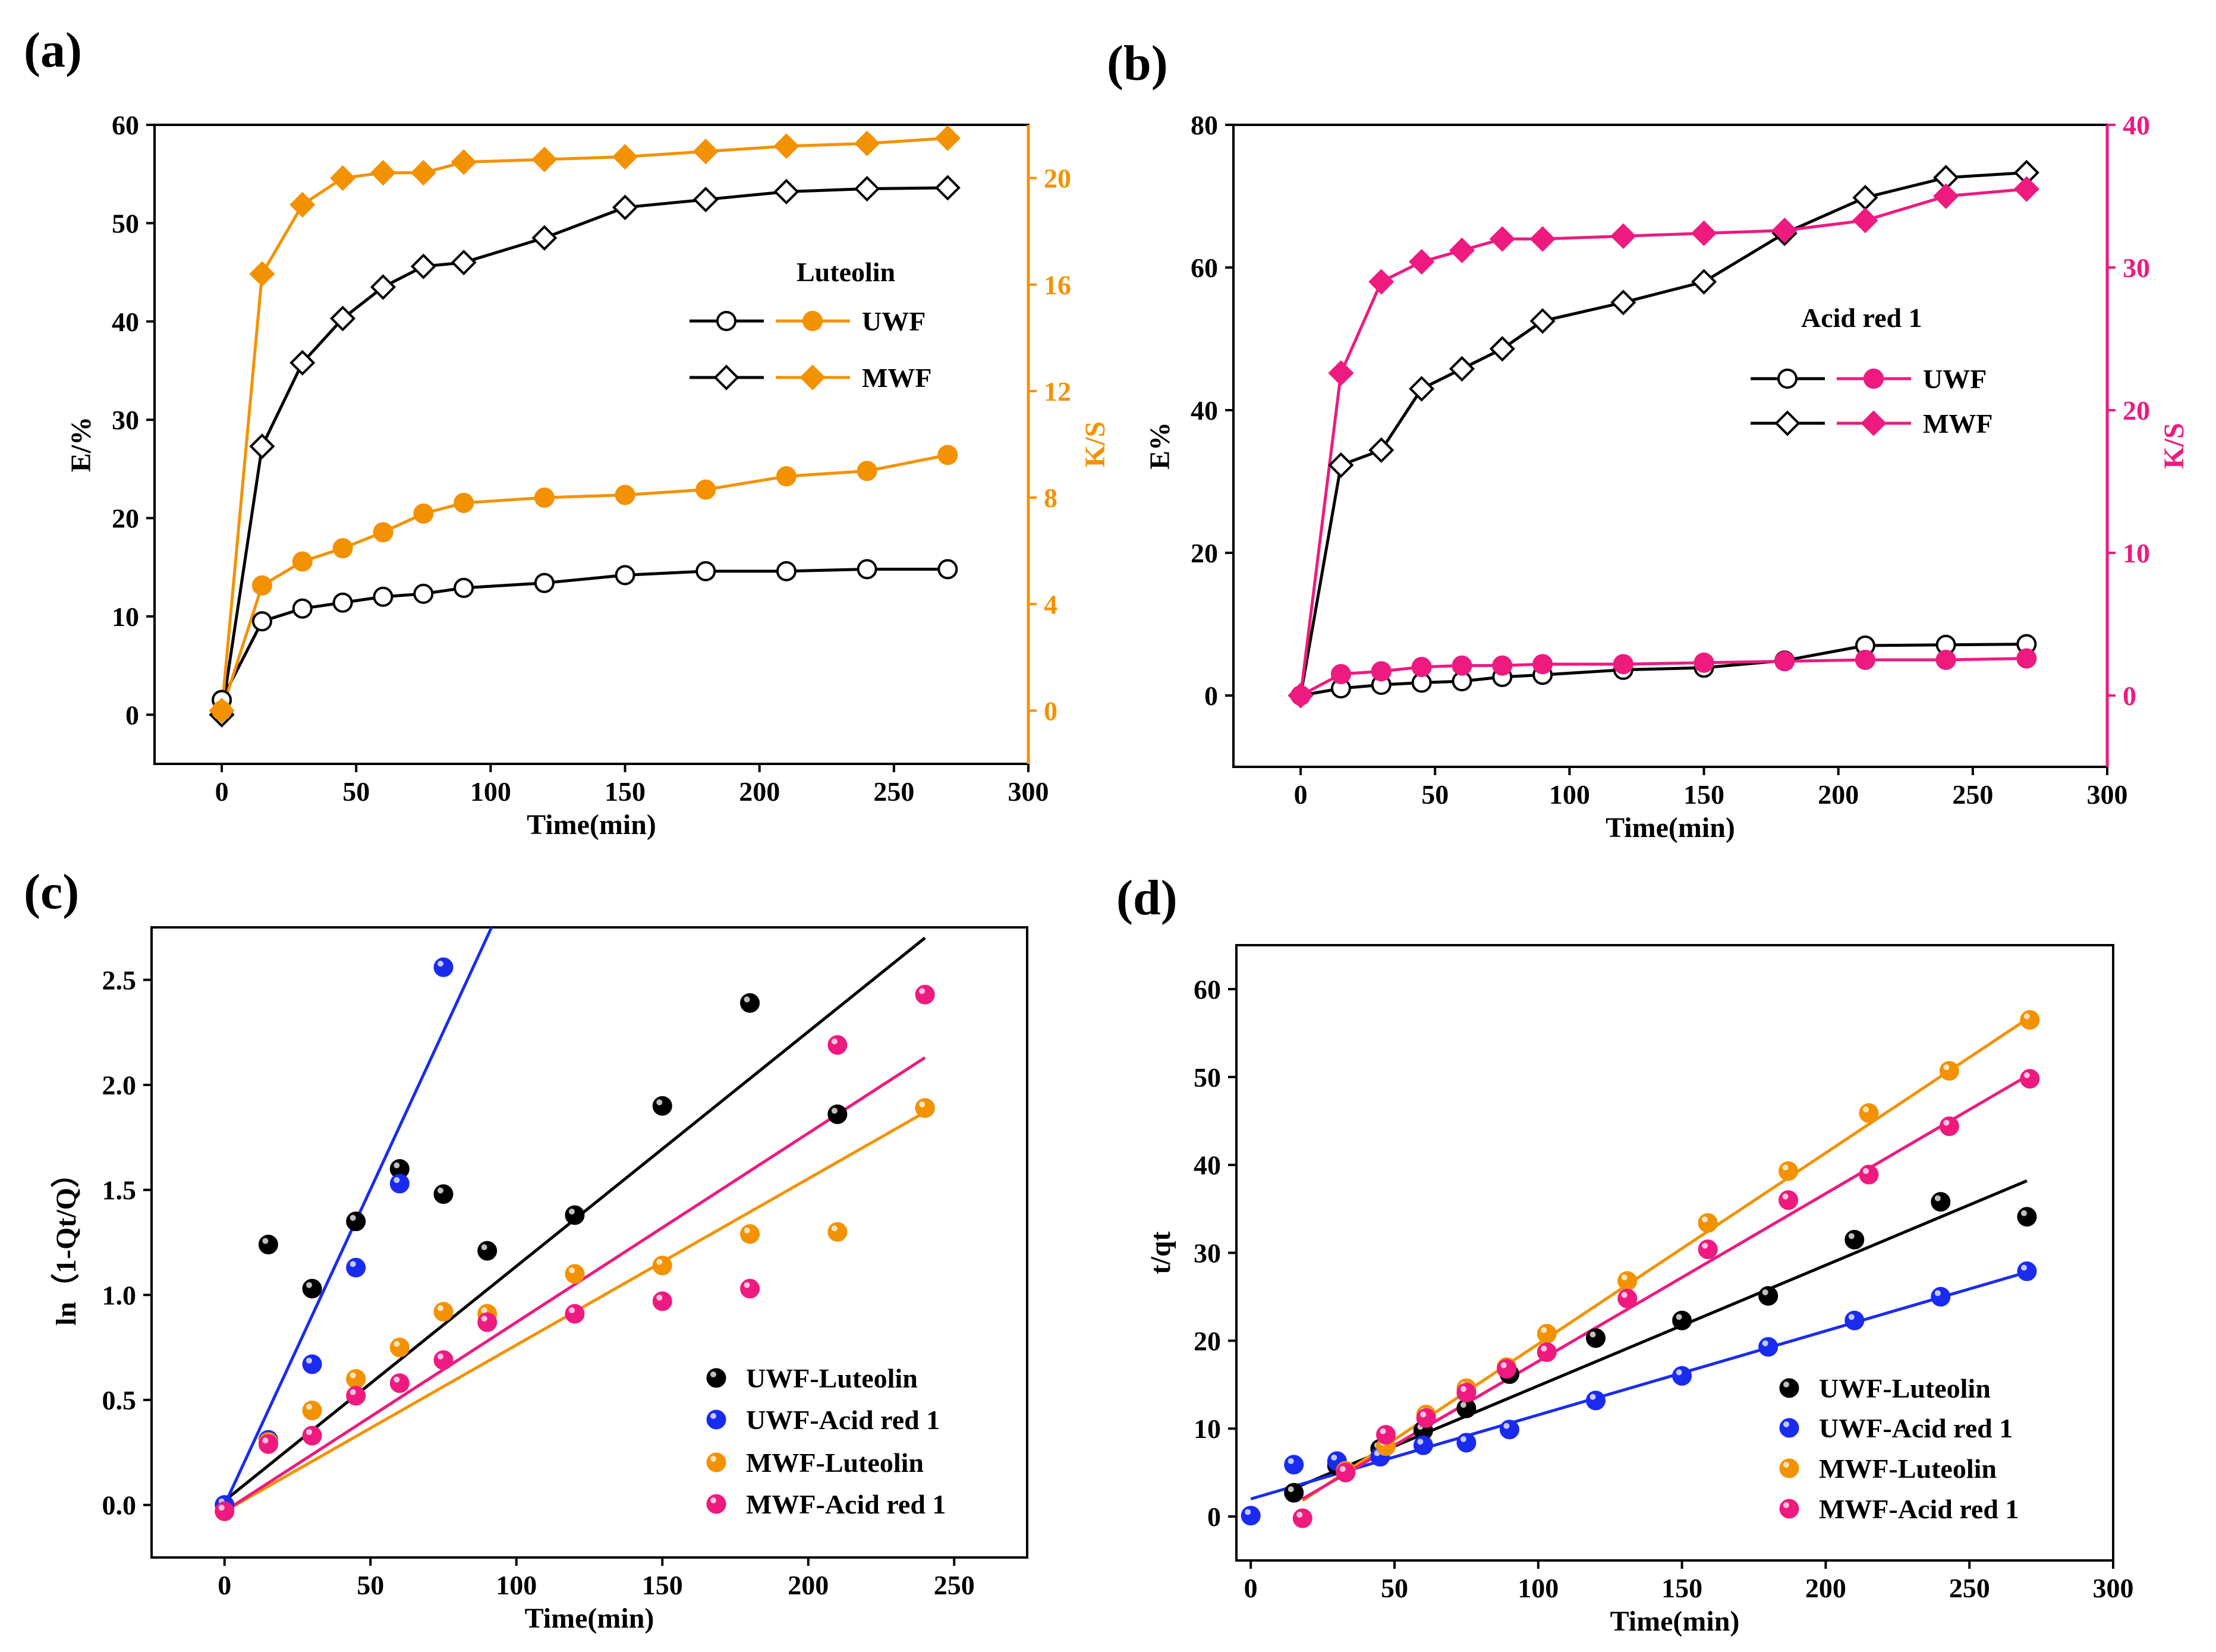  Describe the element at coordinates (370, 1585) in the screenshot. I see `x-tick-label: 50` at that location.